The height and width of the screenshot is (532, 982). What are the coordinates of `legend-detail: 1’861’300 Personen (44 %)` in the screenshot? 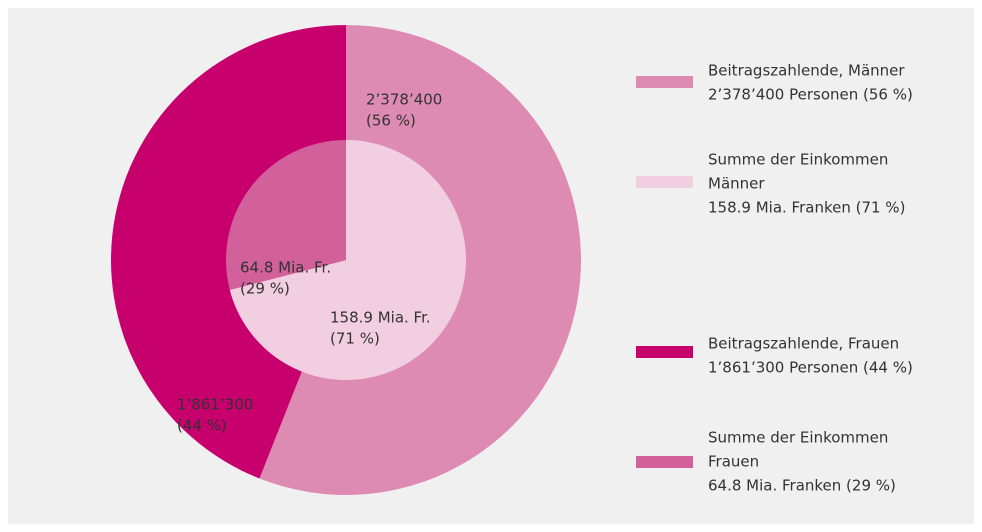 It's located at (810, 368).